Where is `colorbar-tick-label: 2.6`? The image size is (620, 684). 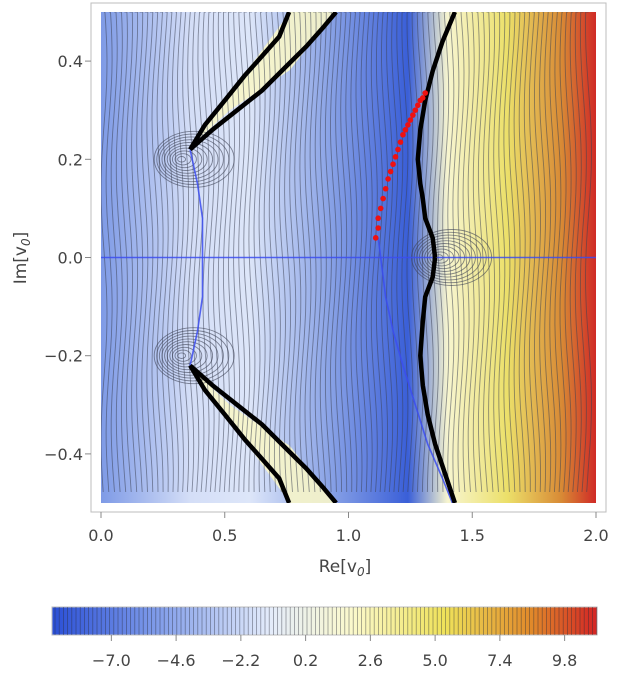 colorbar-tick-label: 2.6 is located at coordinates (370, 660).